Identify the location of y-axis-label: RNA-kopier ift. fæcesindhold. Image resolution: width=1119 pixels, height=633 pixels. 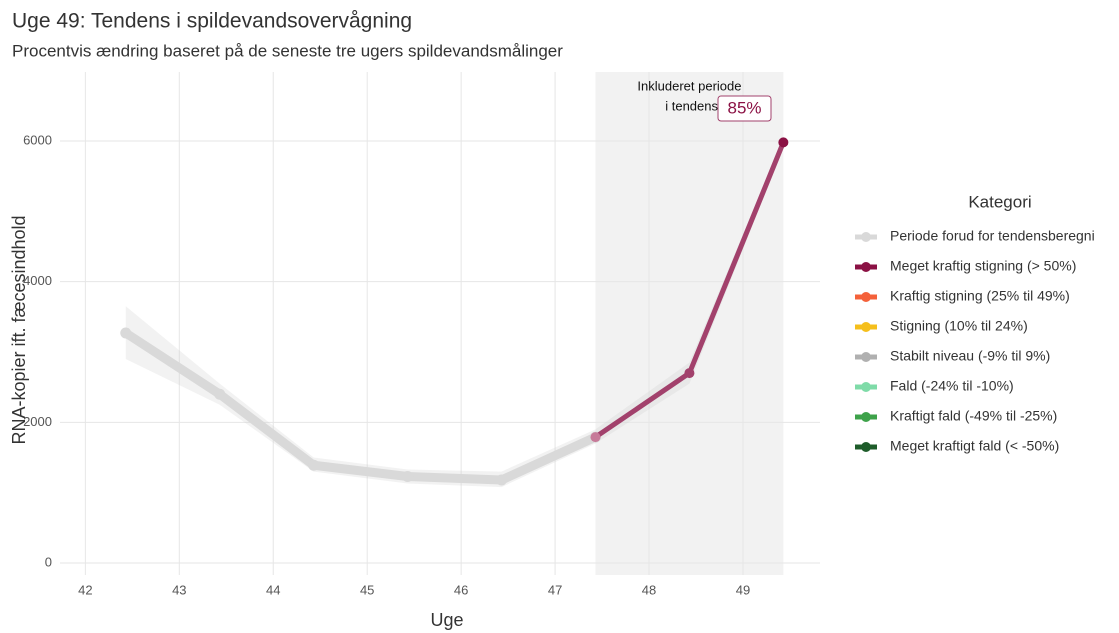
(19, 329).